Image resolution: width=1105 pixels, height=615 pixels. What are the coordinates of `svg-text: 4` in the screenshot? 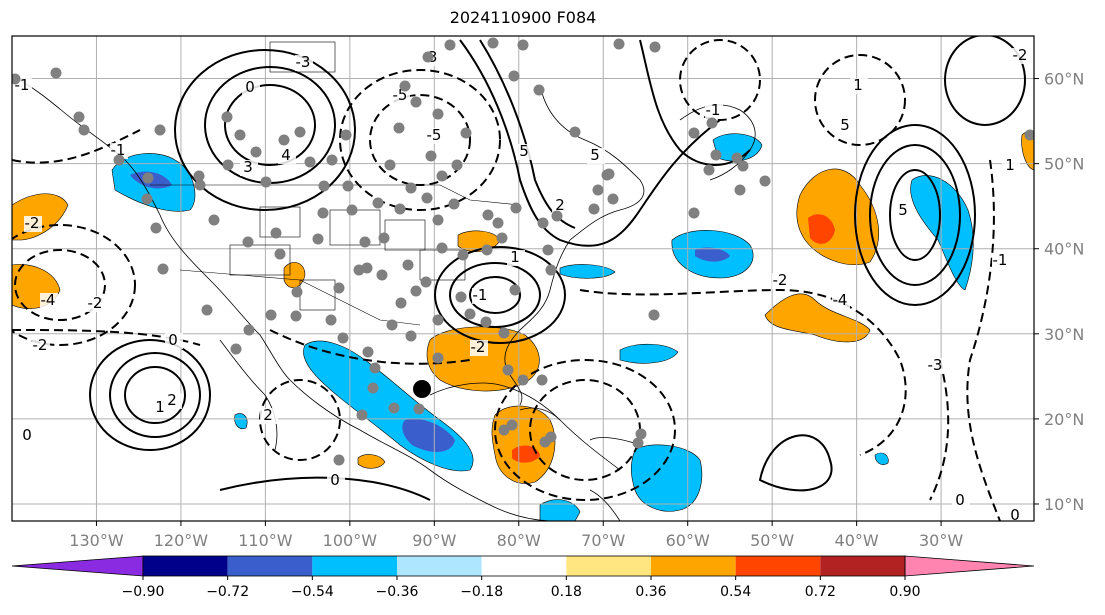 It's located at (286, 155).